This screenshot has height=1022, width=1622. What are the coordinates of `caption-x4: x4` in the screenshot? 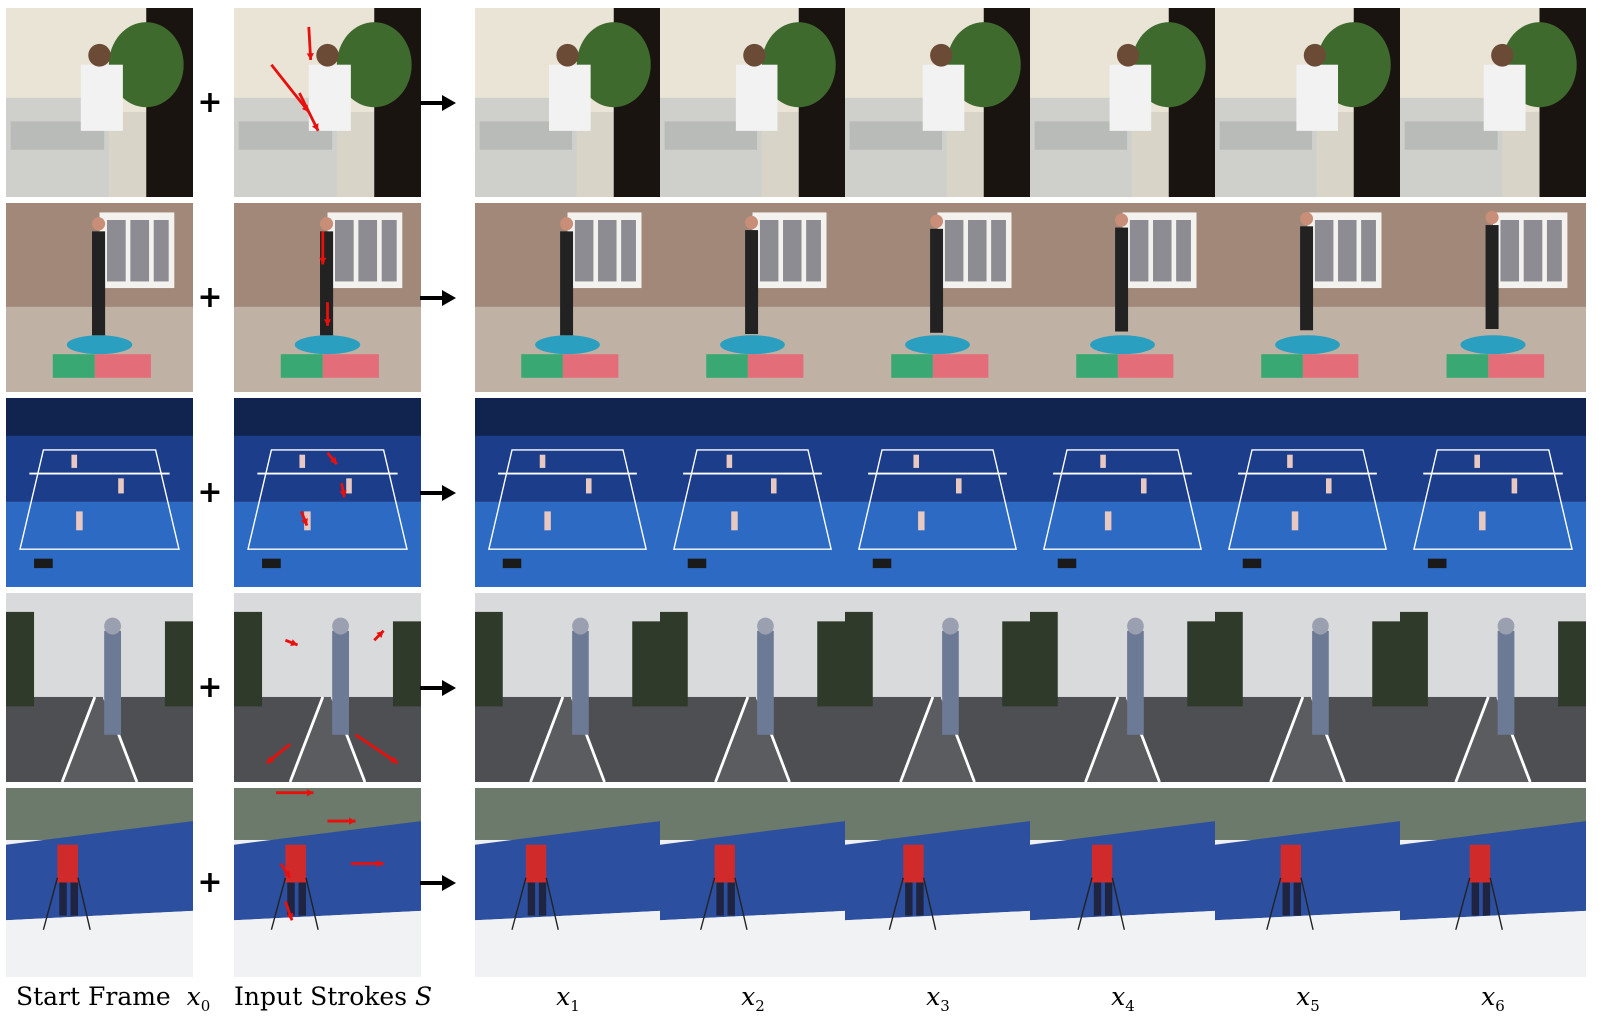 It's located at (1123, 998).